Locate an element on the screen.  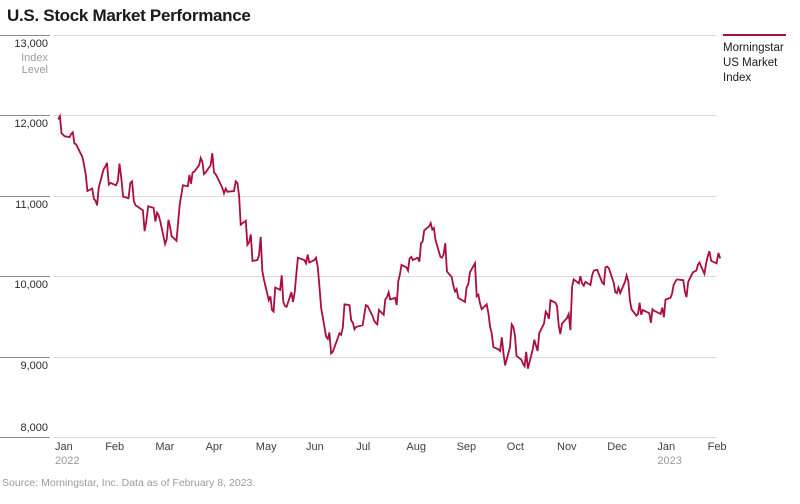
y-tick-label: 8,000 is located at coordinates (34, 428).